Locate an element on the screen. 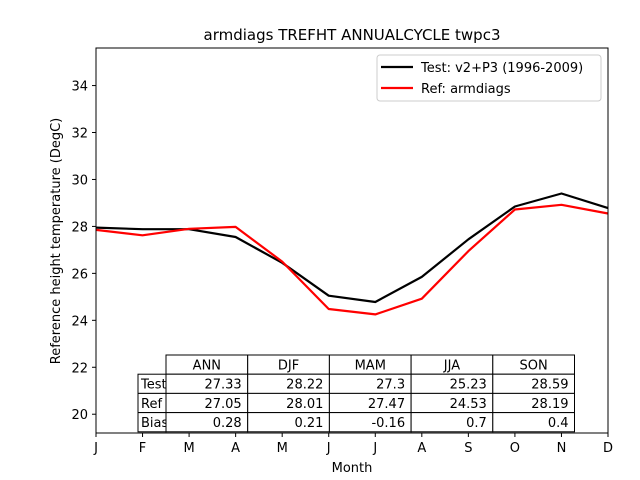  table-row-label: Bias is located at coordinates (154, 423).